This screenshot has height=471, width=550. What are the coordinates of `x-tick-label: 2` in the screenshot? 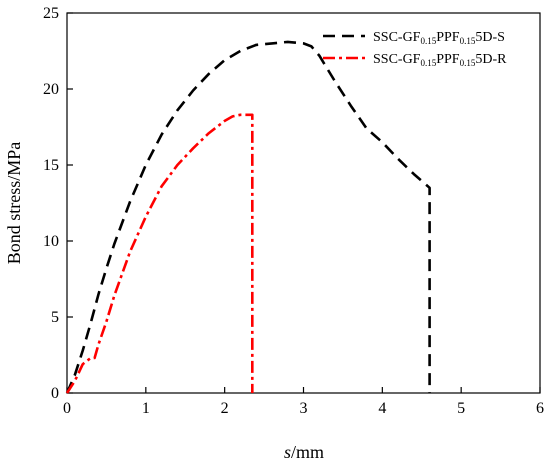 It's located at (225, 408).